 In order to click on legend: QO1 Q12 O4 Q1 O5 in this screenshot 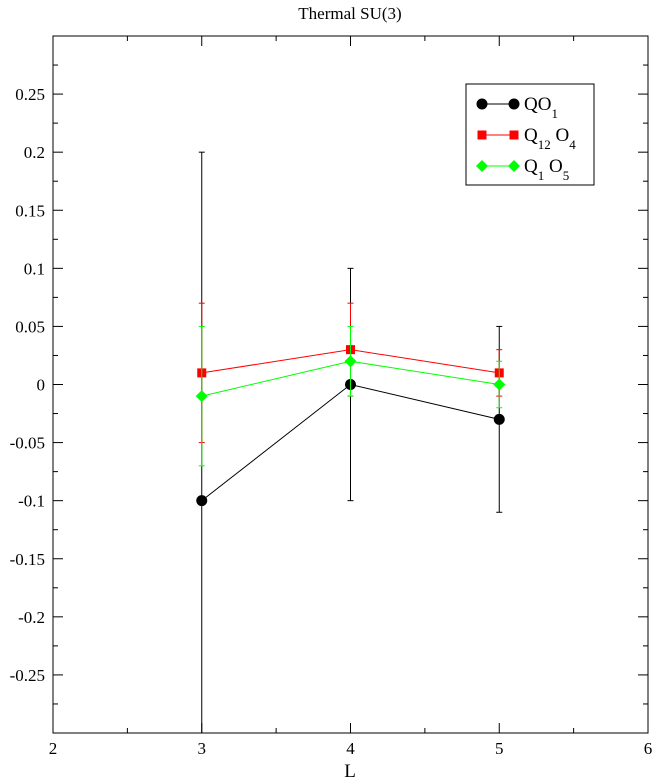, I will do `click(530, 134)`.